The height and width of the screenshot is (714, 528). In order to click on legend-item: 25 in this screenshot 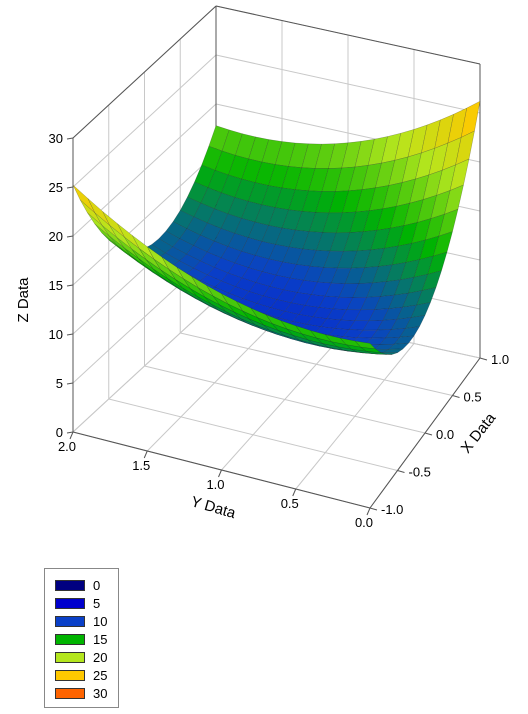, I will do `click(81, 675)`.